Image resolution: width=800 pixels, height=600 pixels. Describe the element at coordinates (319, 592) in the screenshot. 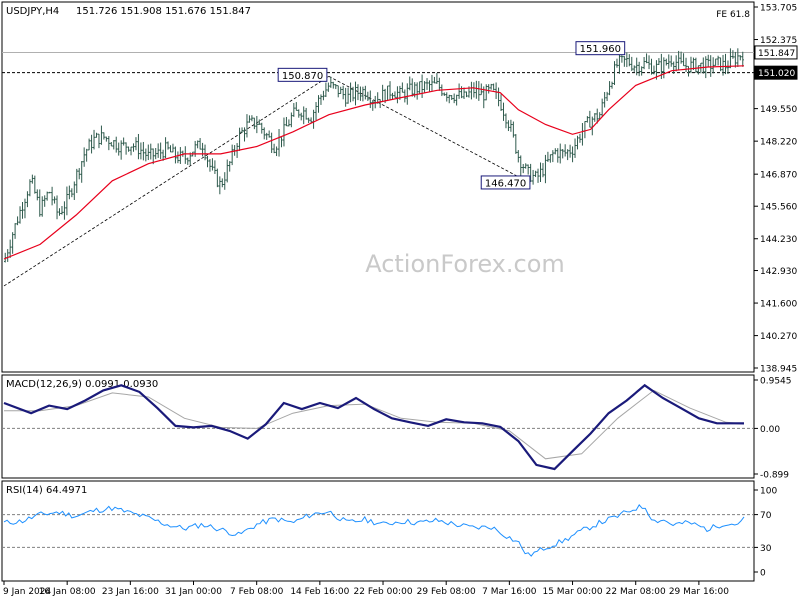

I see `time-tick-label: 14 Feb 16:00` at that location.